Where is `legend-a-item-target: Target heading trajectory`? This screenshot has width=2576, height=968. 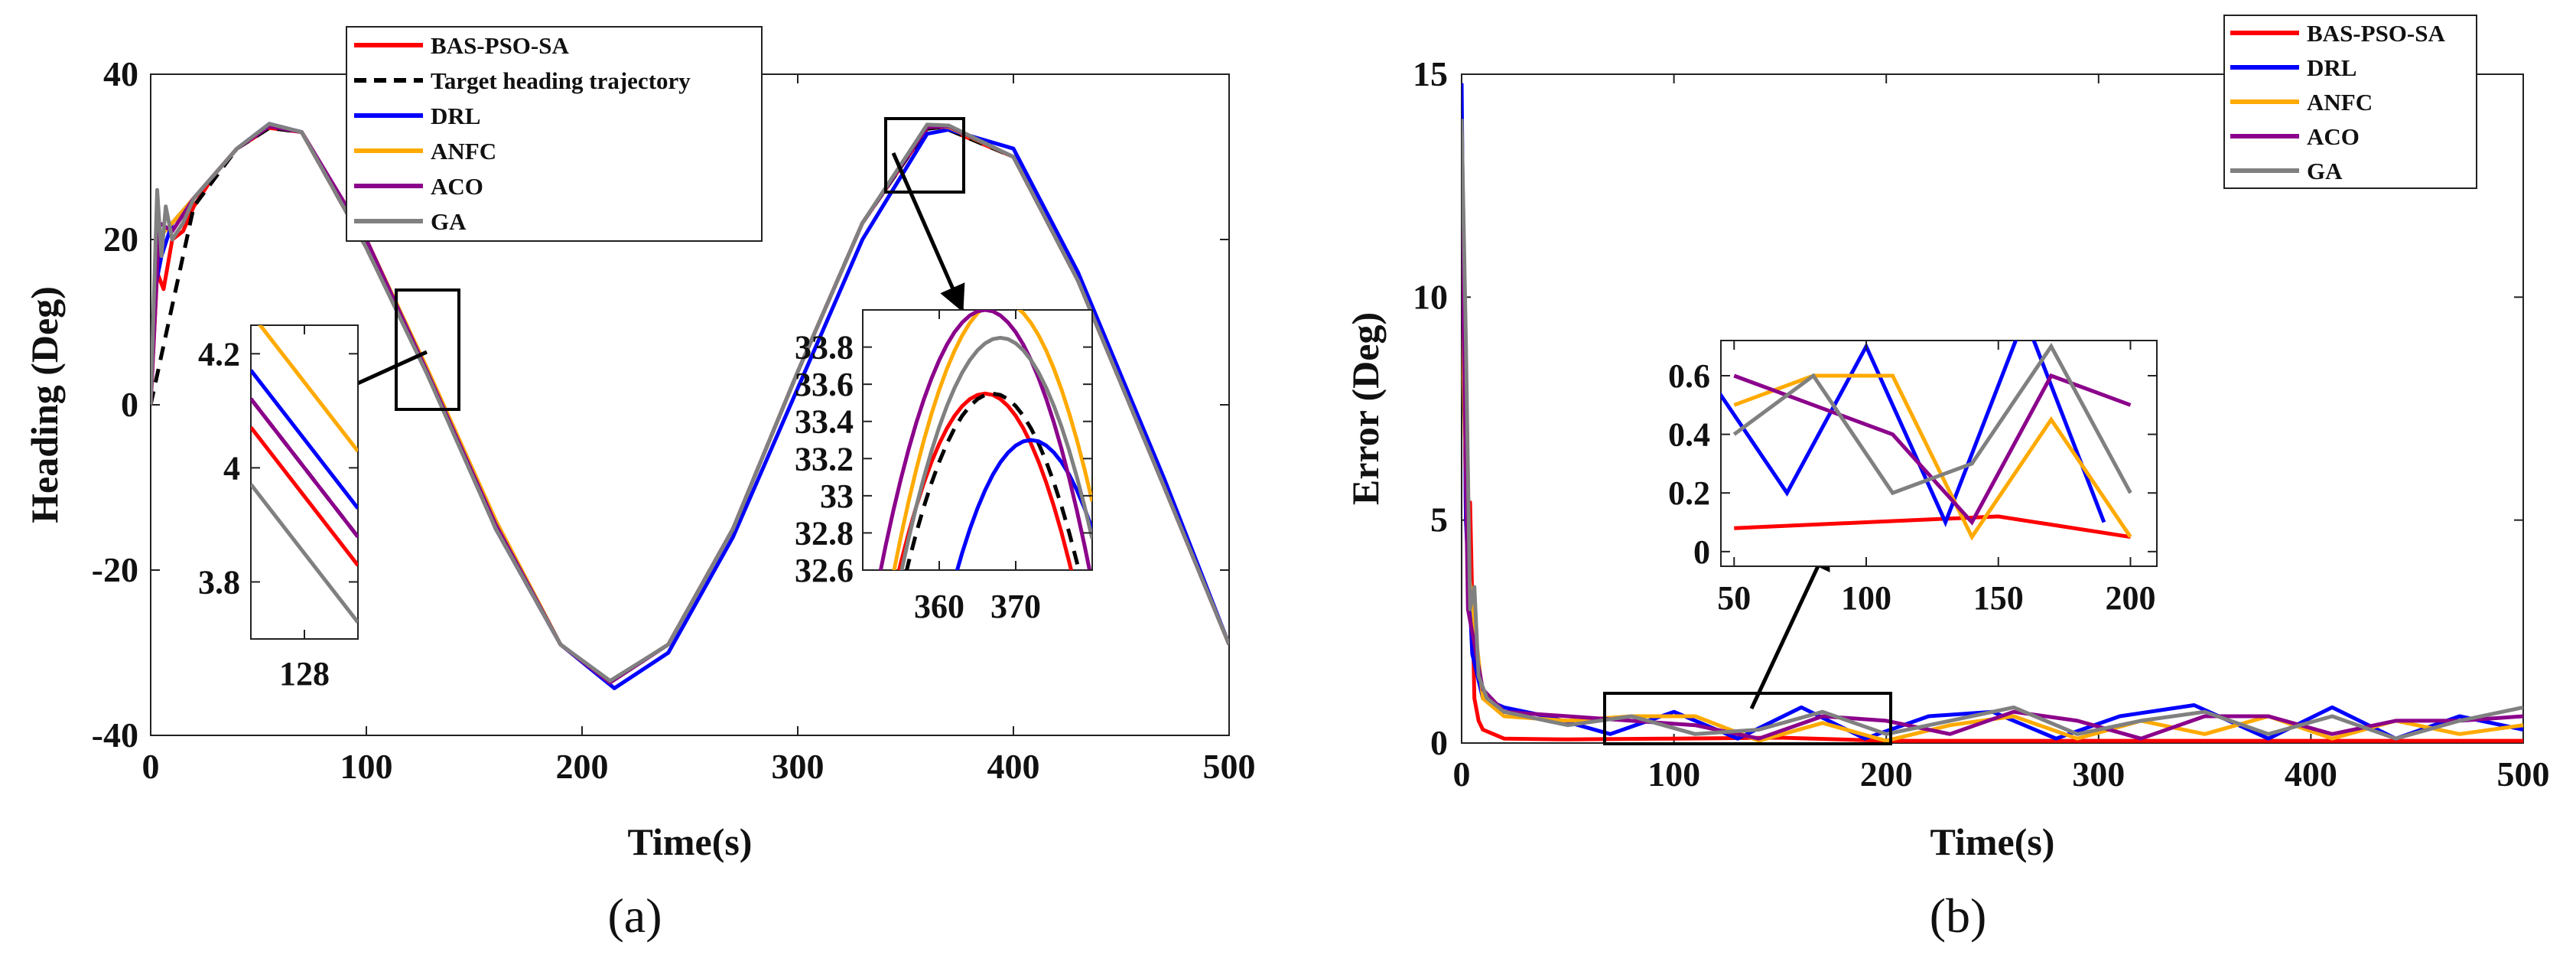 legend-a-item-target: Target heading trajectory is located at coordinates (522, 80).